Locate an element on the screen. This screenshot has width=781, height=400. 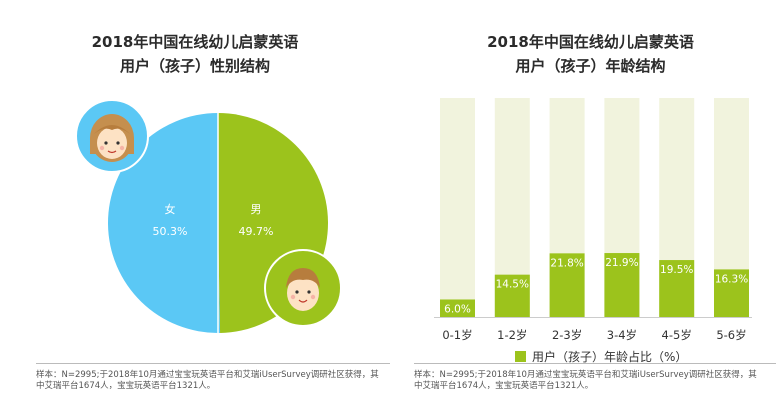
bar-1-2岁 is located at coordinates (512, 295).